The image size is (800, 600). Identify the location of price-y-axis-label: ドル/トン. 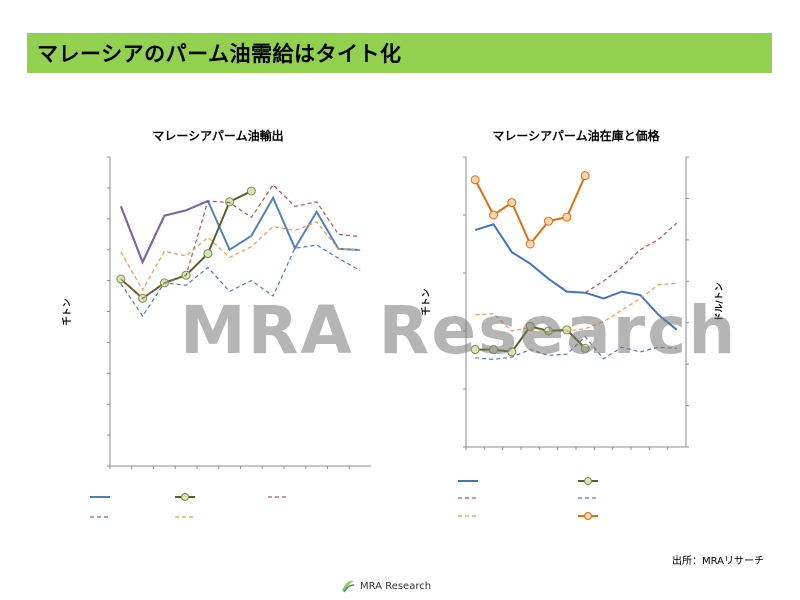
(719, 301).